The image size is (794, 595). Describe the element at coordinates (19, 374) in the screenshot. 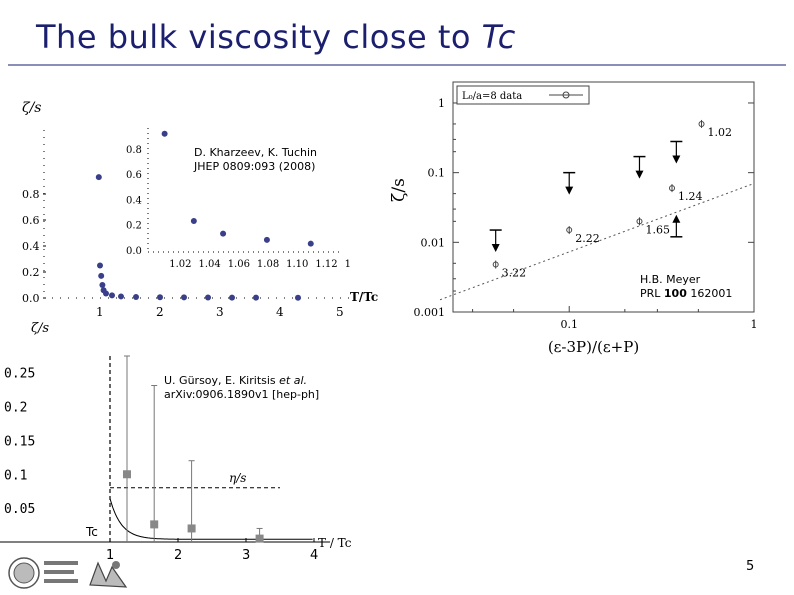

I see `y-tick-label: 0.25` at that location.